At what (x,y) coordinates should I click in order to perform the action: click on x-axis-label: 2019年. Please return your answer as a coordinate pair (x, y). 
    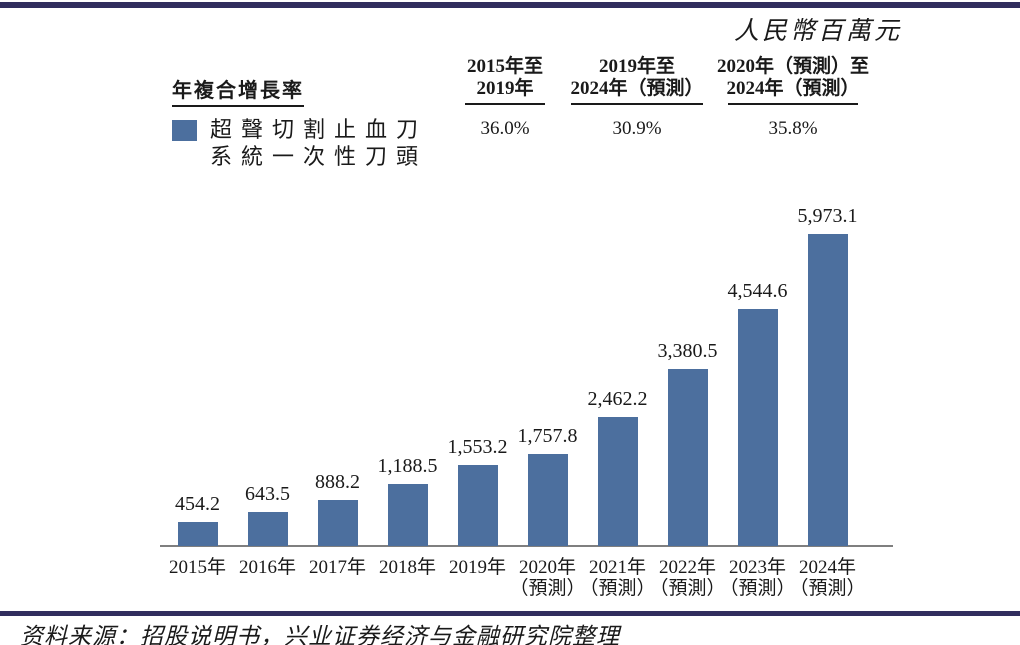
    Looking at the image, I should click on (478, 567).